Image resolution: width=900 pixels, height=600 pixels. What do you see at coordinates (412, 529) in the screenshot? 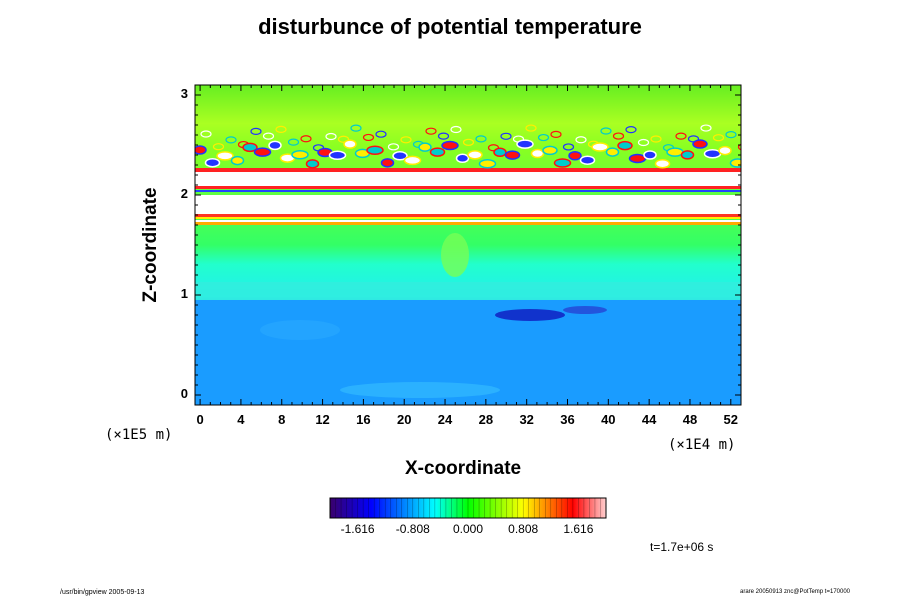
I see `colorbar-tick-label: -0.808` at bounding box center [412, 529].